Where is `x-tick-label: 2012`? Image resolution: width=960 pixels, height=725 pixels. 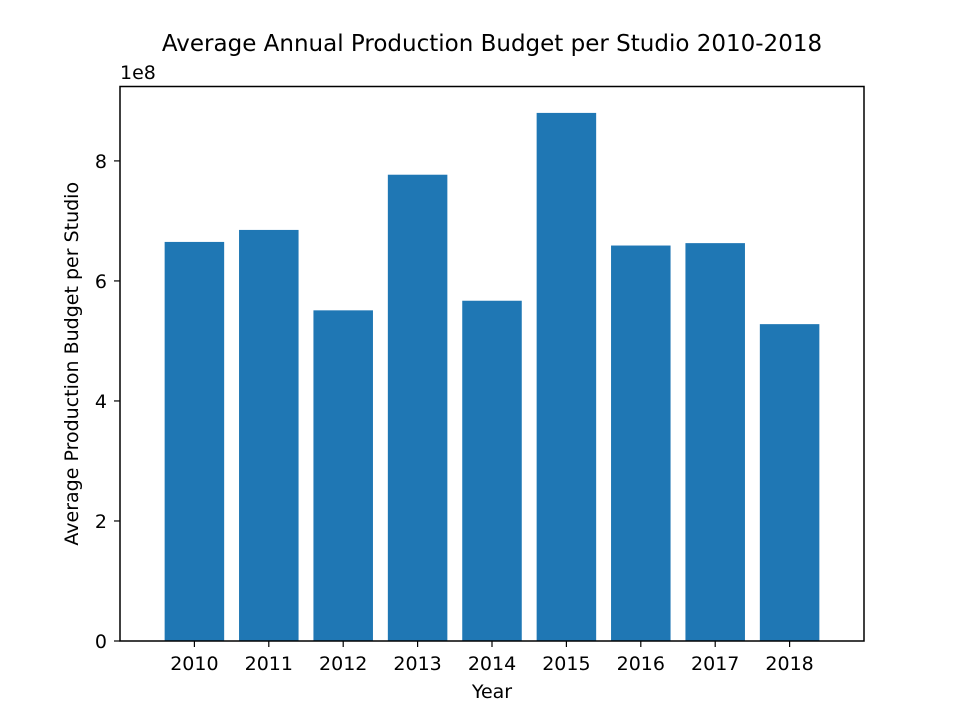 x-tick-label: 2012 is located at coordinates (343, 664).